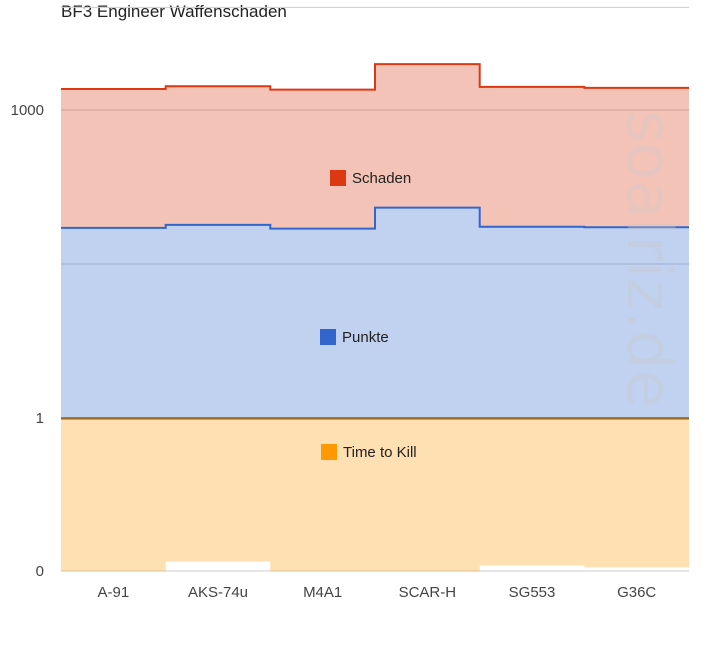  Describe the element at coordinates (380, 452) in the screenshot. I see `legend-label: Time to Kill` at that location.